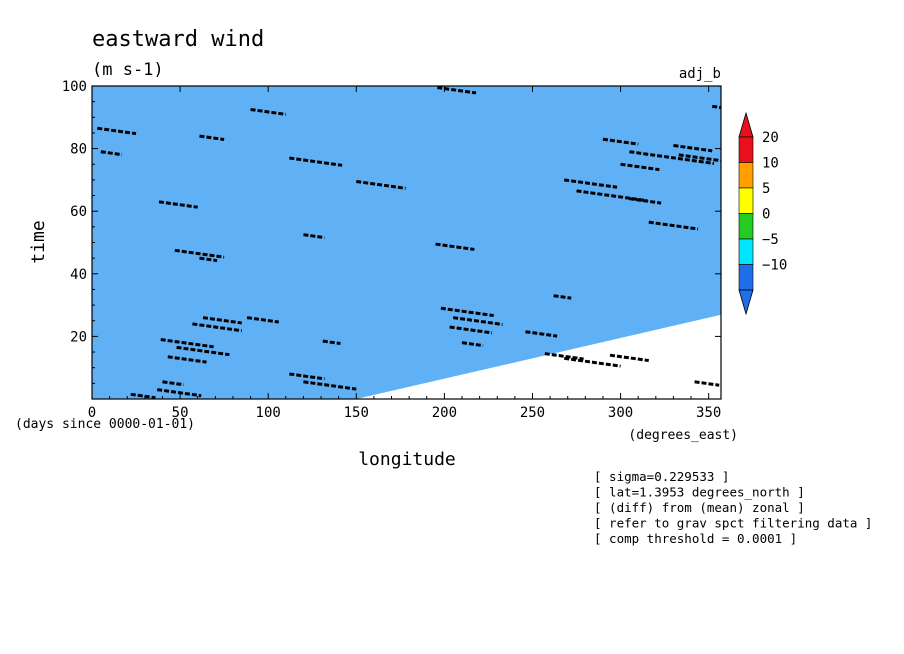  What do you see at coordinates (532, 413) in the screenshot?
I see `x-tick-label: 250` at bounding box center [532, 413].